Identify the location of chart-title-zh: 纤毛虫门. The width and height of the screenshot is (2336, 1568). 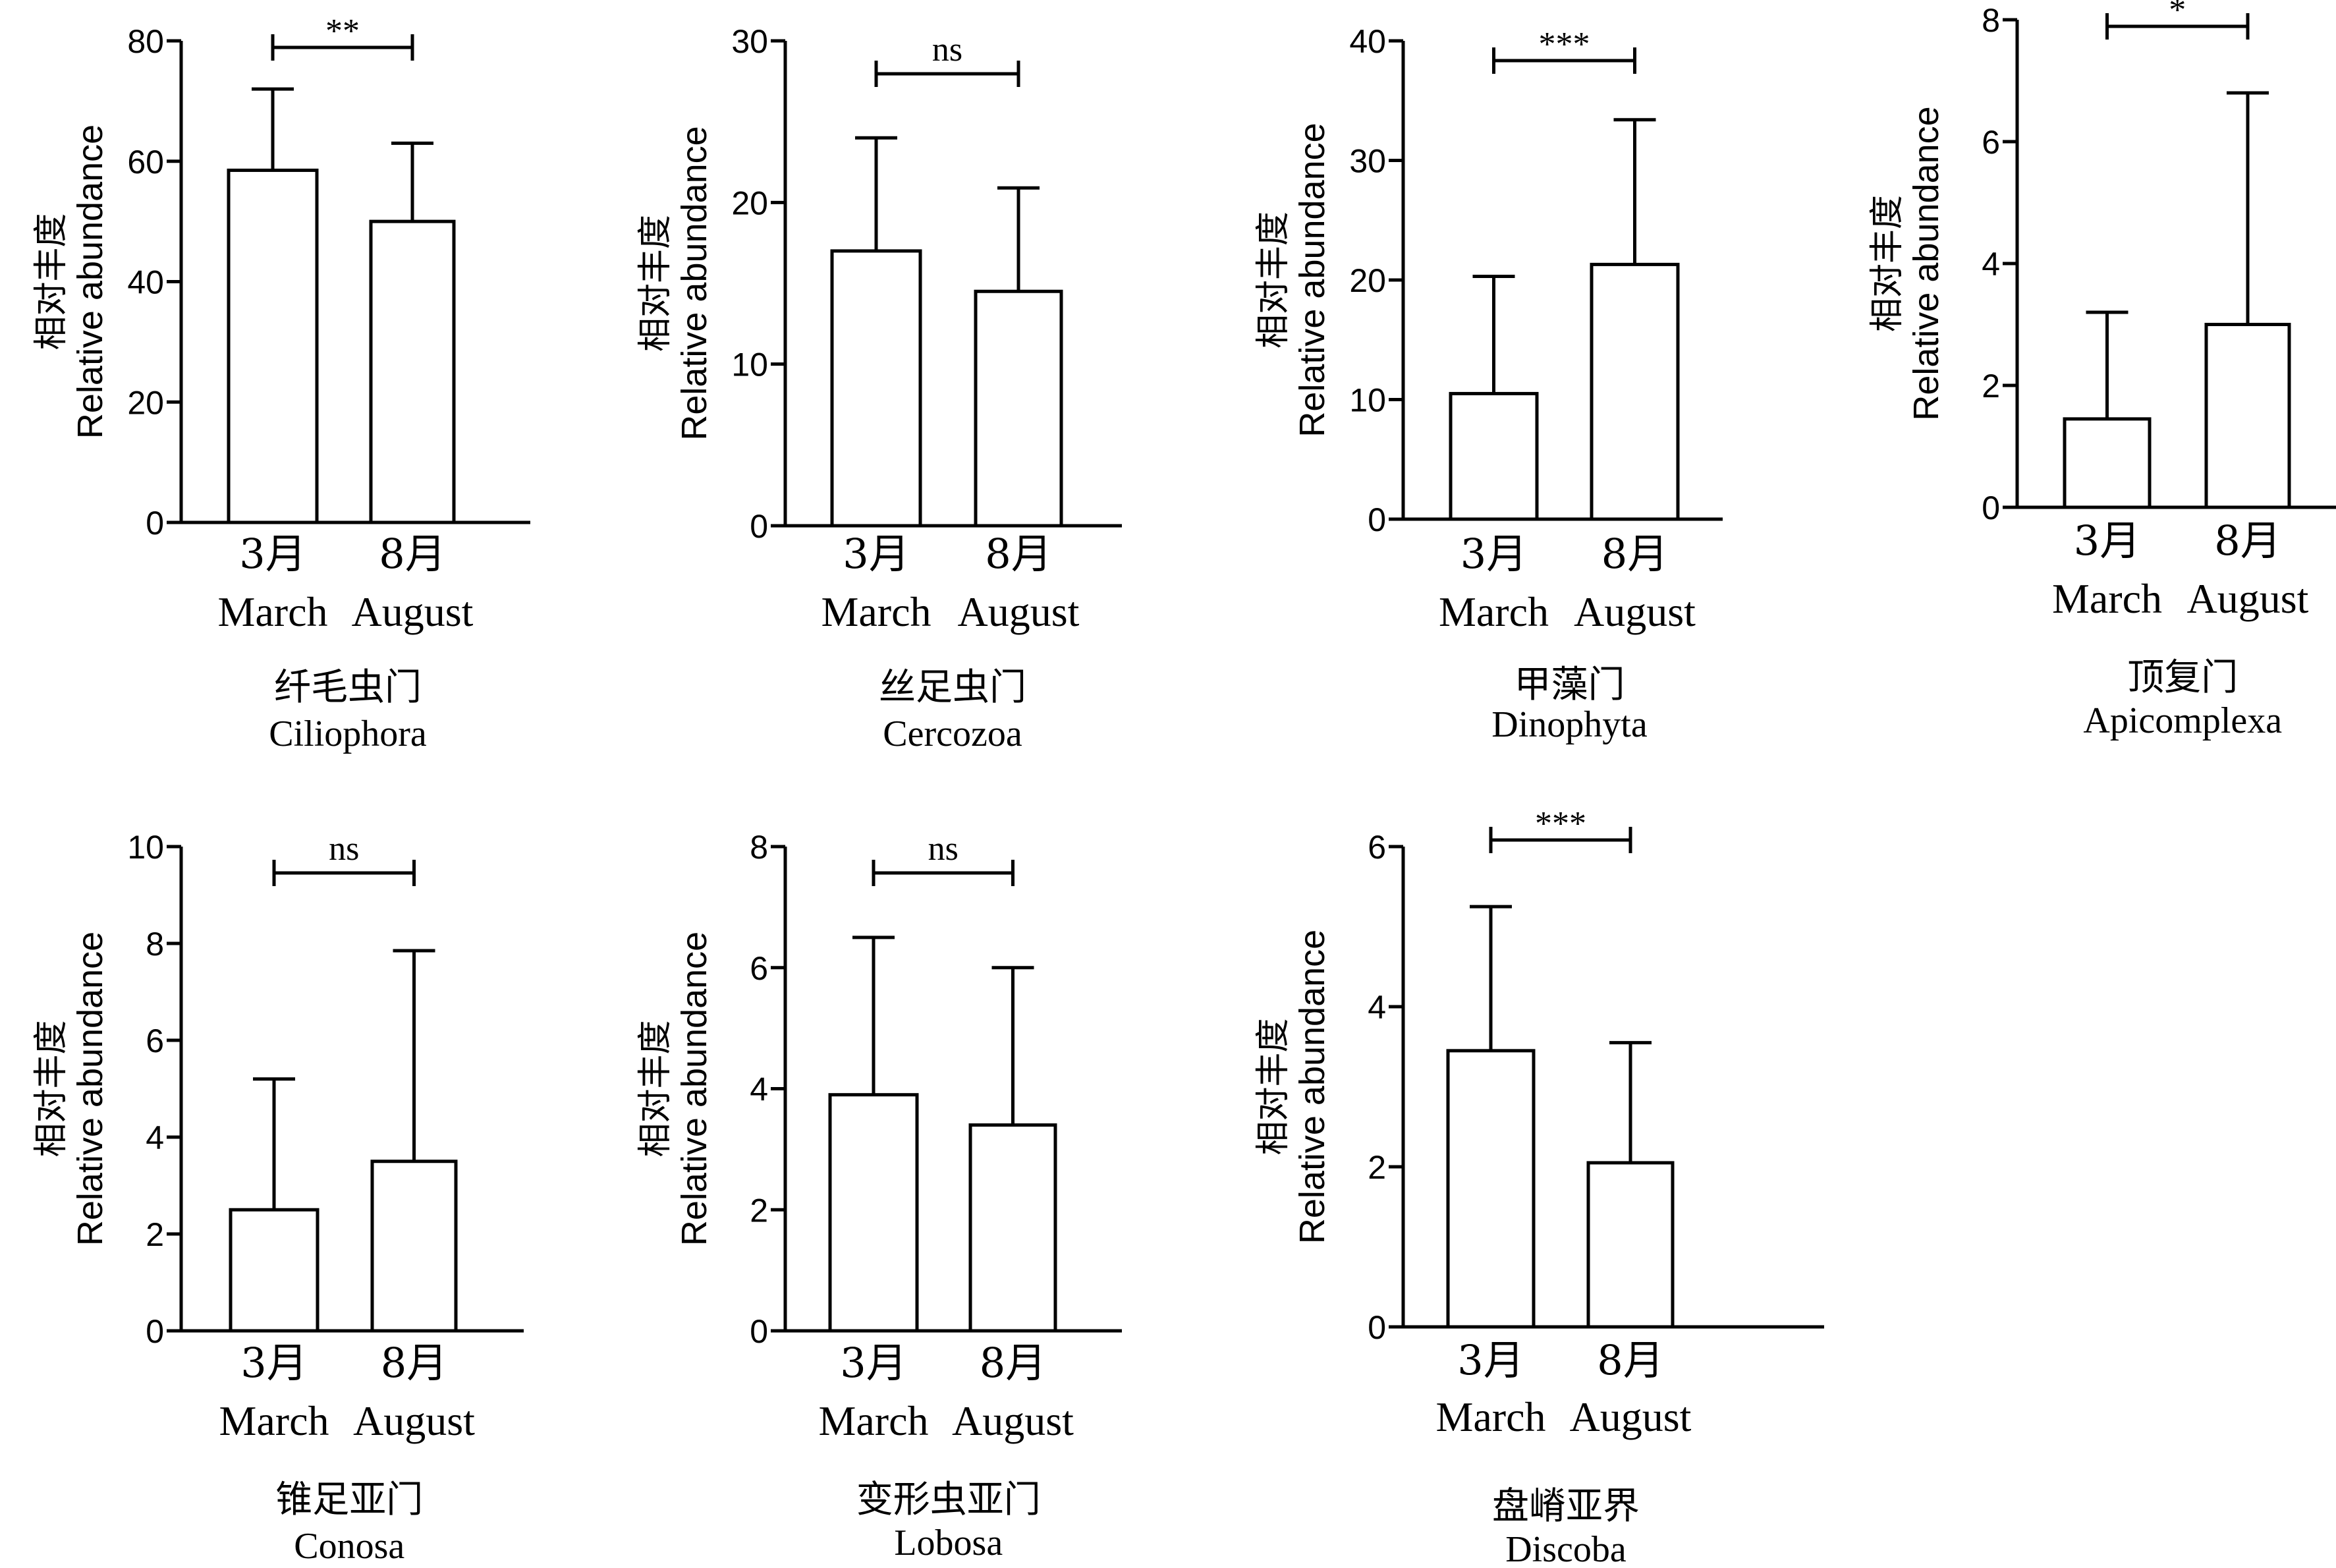
(348, 687).